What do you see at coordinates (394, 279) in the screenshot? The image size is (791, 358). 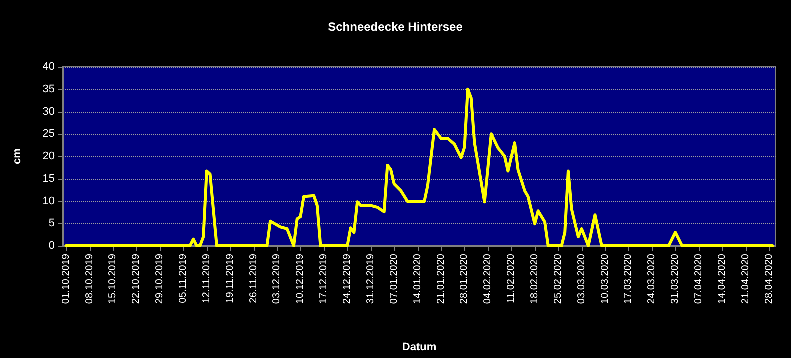 I see `x-tick-label: 07.01.2020` at bounding box center [394, 279].